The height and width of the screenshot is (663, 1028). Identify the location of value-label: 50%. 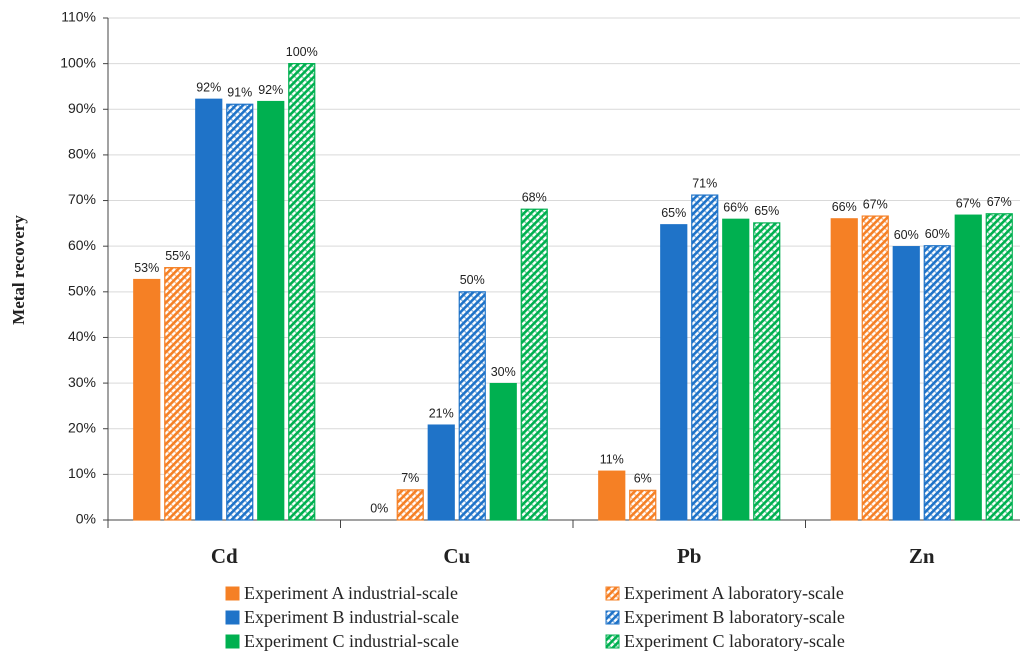
(472, 280).